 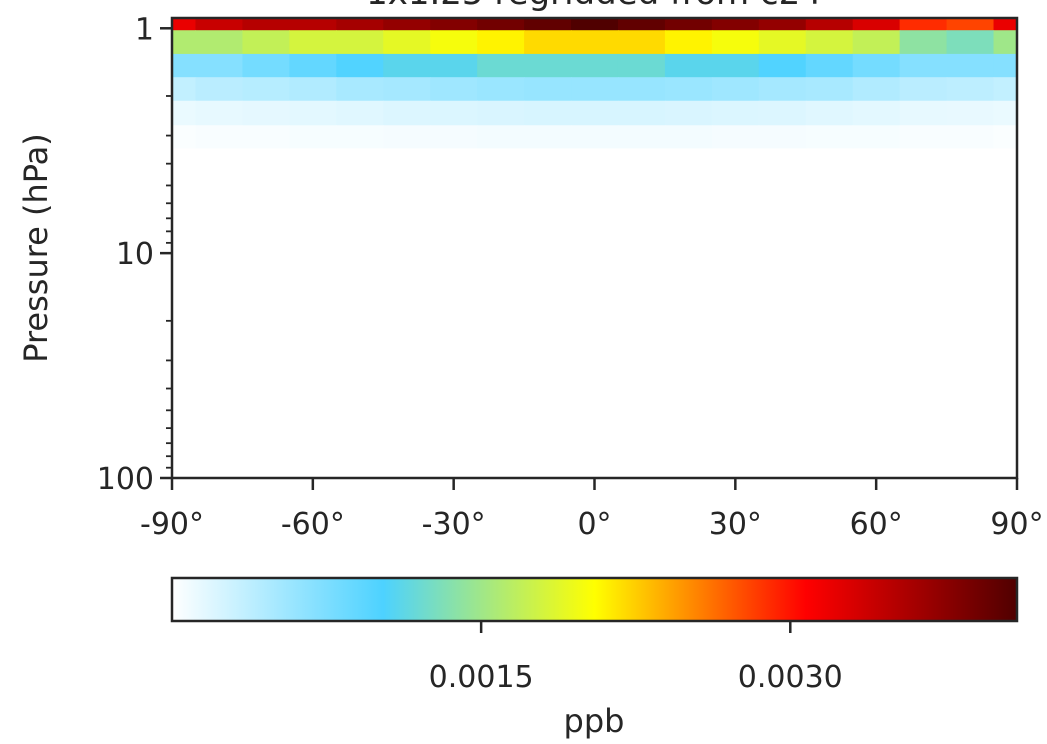 I want to click on heatmap-cells, so click(x=594, y=83).